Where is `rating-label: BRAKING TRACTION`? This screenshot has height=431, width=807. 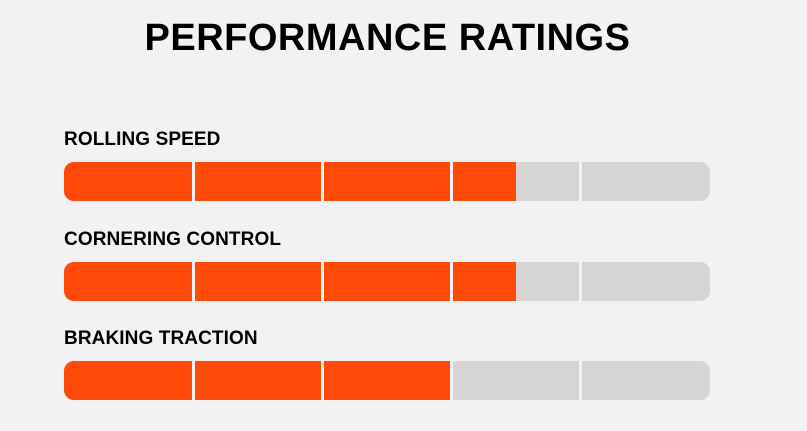
rating-label: BRAKING TRACTION is located at coordinates (161, 338).